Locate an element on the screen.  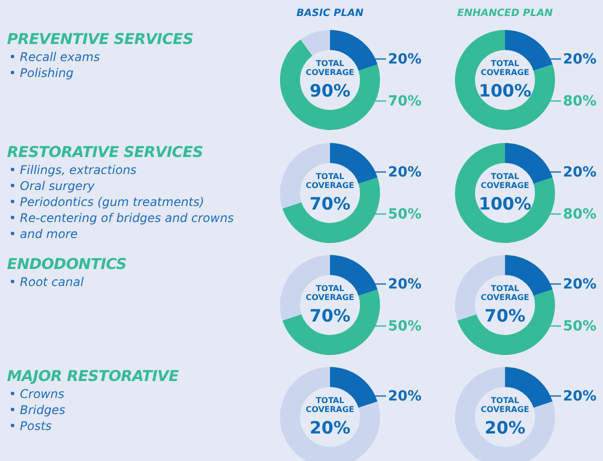
text: MAJOR RESTORATIVE is located at coordinates (93, 376).